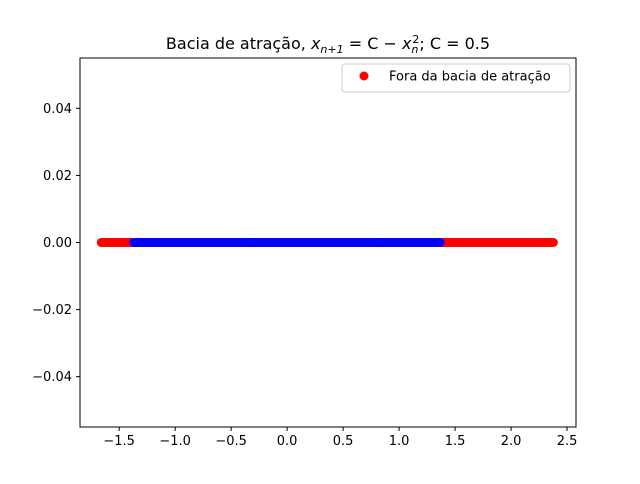 This screenshot has width=640, height=484. What do you see at coordinates (567, 441) in the screenshot?
I see `x-tick-label: 2.5` at bounding box center [567, 441].